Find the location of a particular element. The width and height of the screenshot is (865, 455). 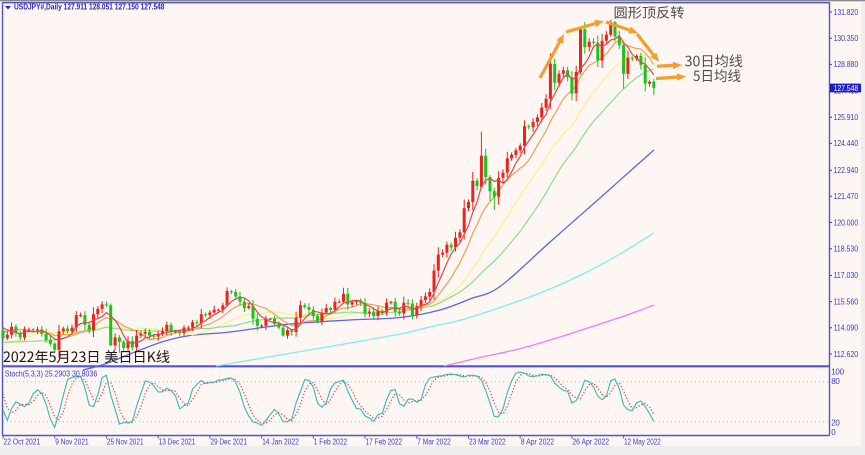

svg-text: 100 is located at coordinates (837, 371).